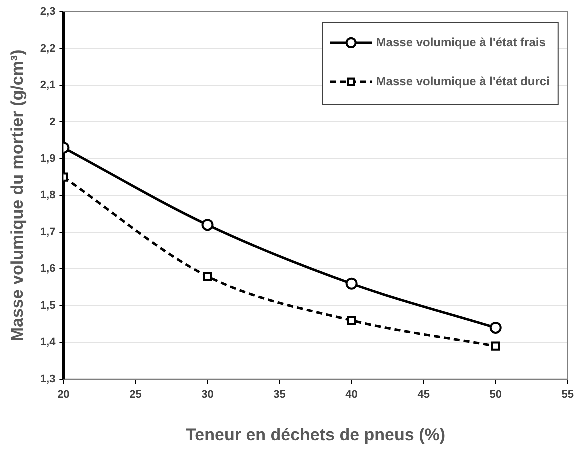 Image resolution: width=578 pixels, height=452 pixels. What do you see at coordinates (316, 434) in the screenshot?
I see `x-axis-title: Teneur en déchets de pneus (%)` at bounding box center [316, 434].